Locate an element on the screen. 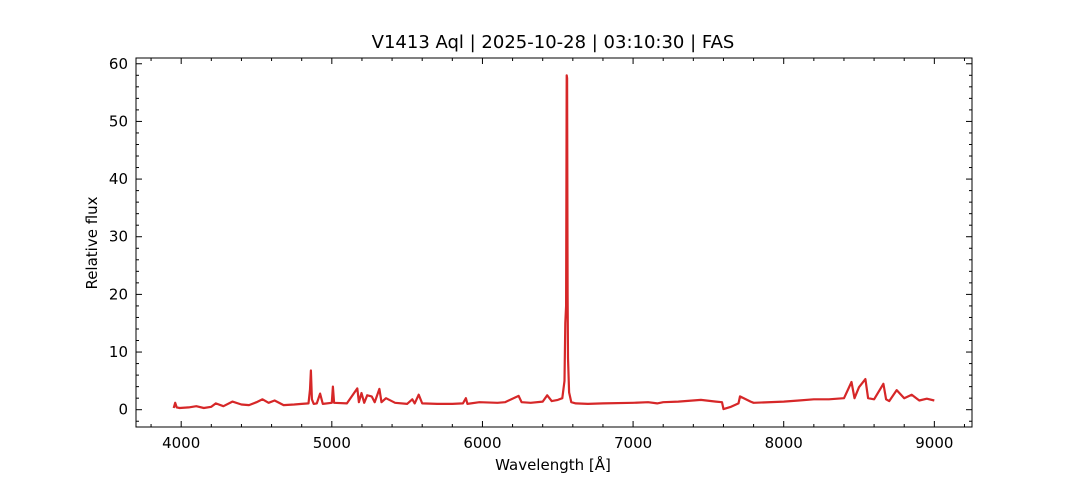  x-tick-label: 4000 is located at coordinates (181, 443).